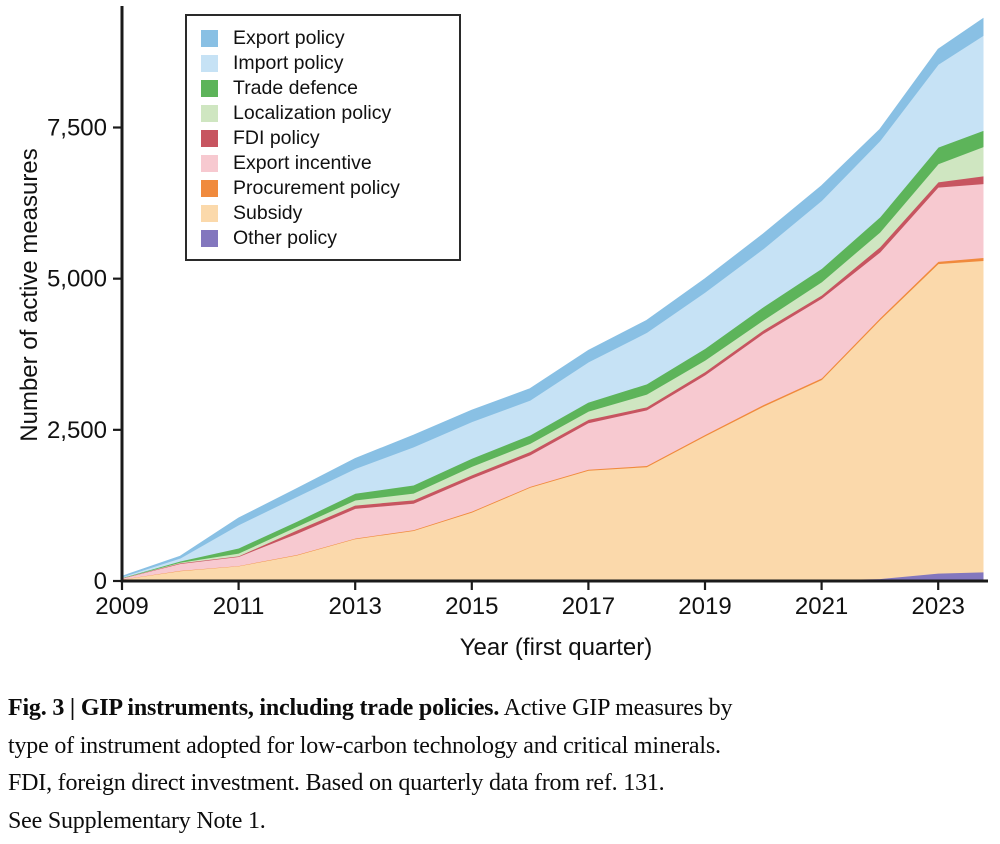 The image size is (1000, 844). I want to click on legend-item-label: Procurement policy, so click(316, 188).